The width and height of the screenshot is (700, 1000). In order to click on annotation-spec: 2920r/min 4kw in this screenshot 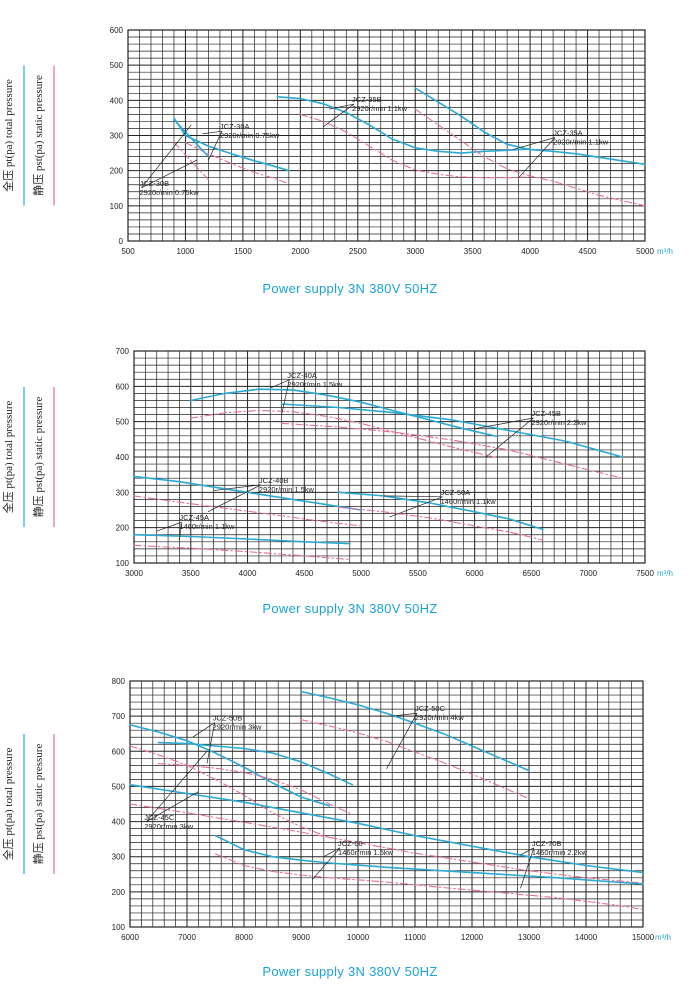, I will do `click(439, 717)`.